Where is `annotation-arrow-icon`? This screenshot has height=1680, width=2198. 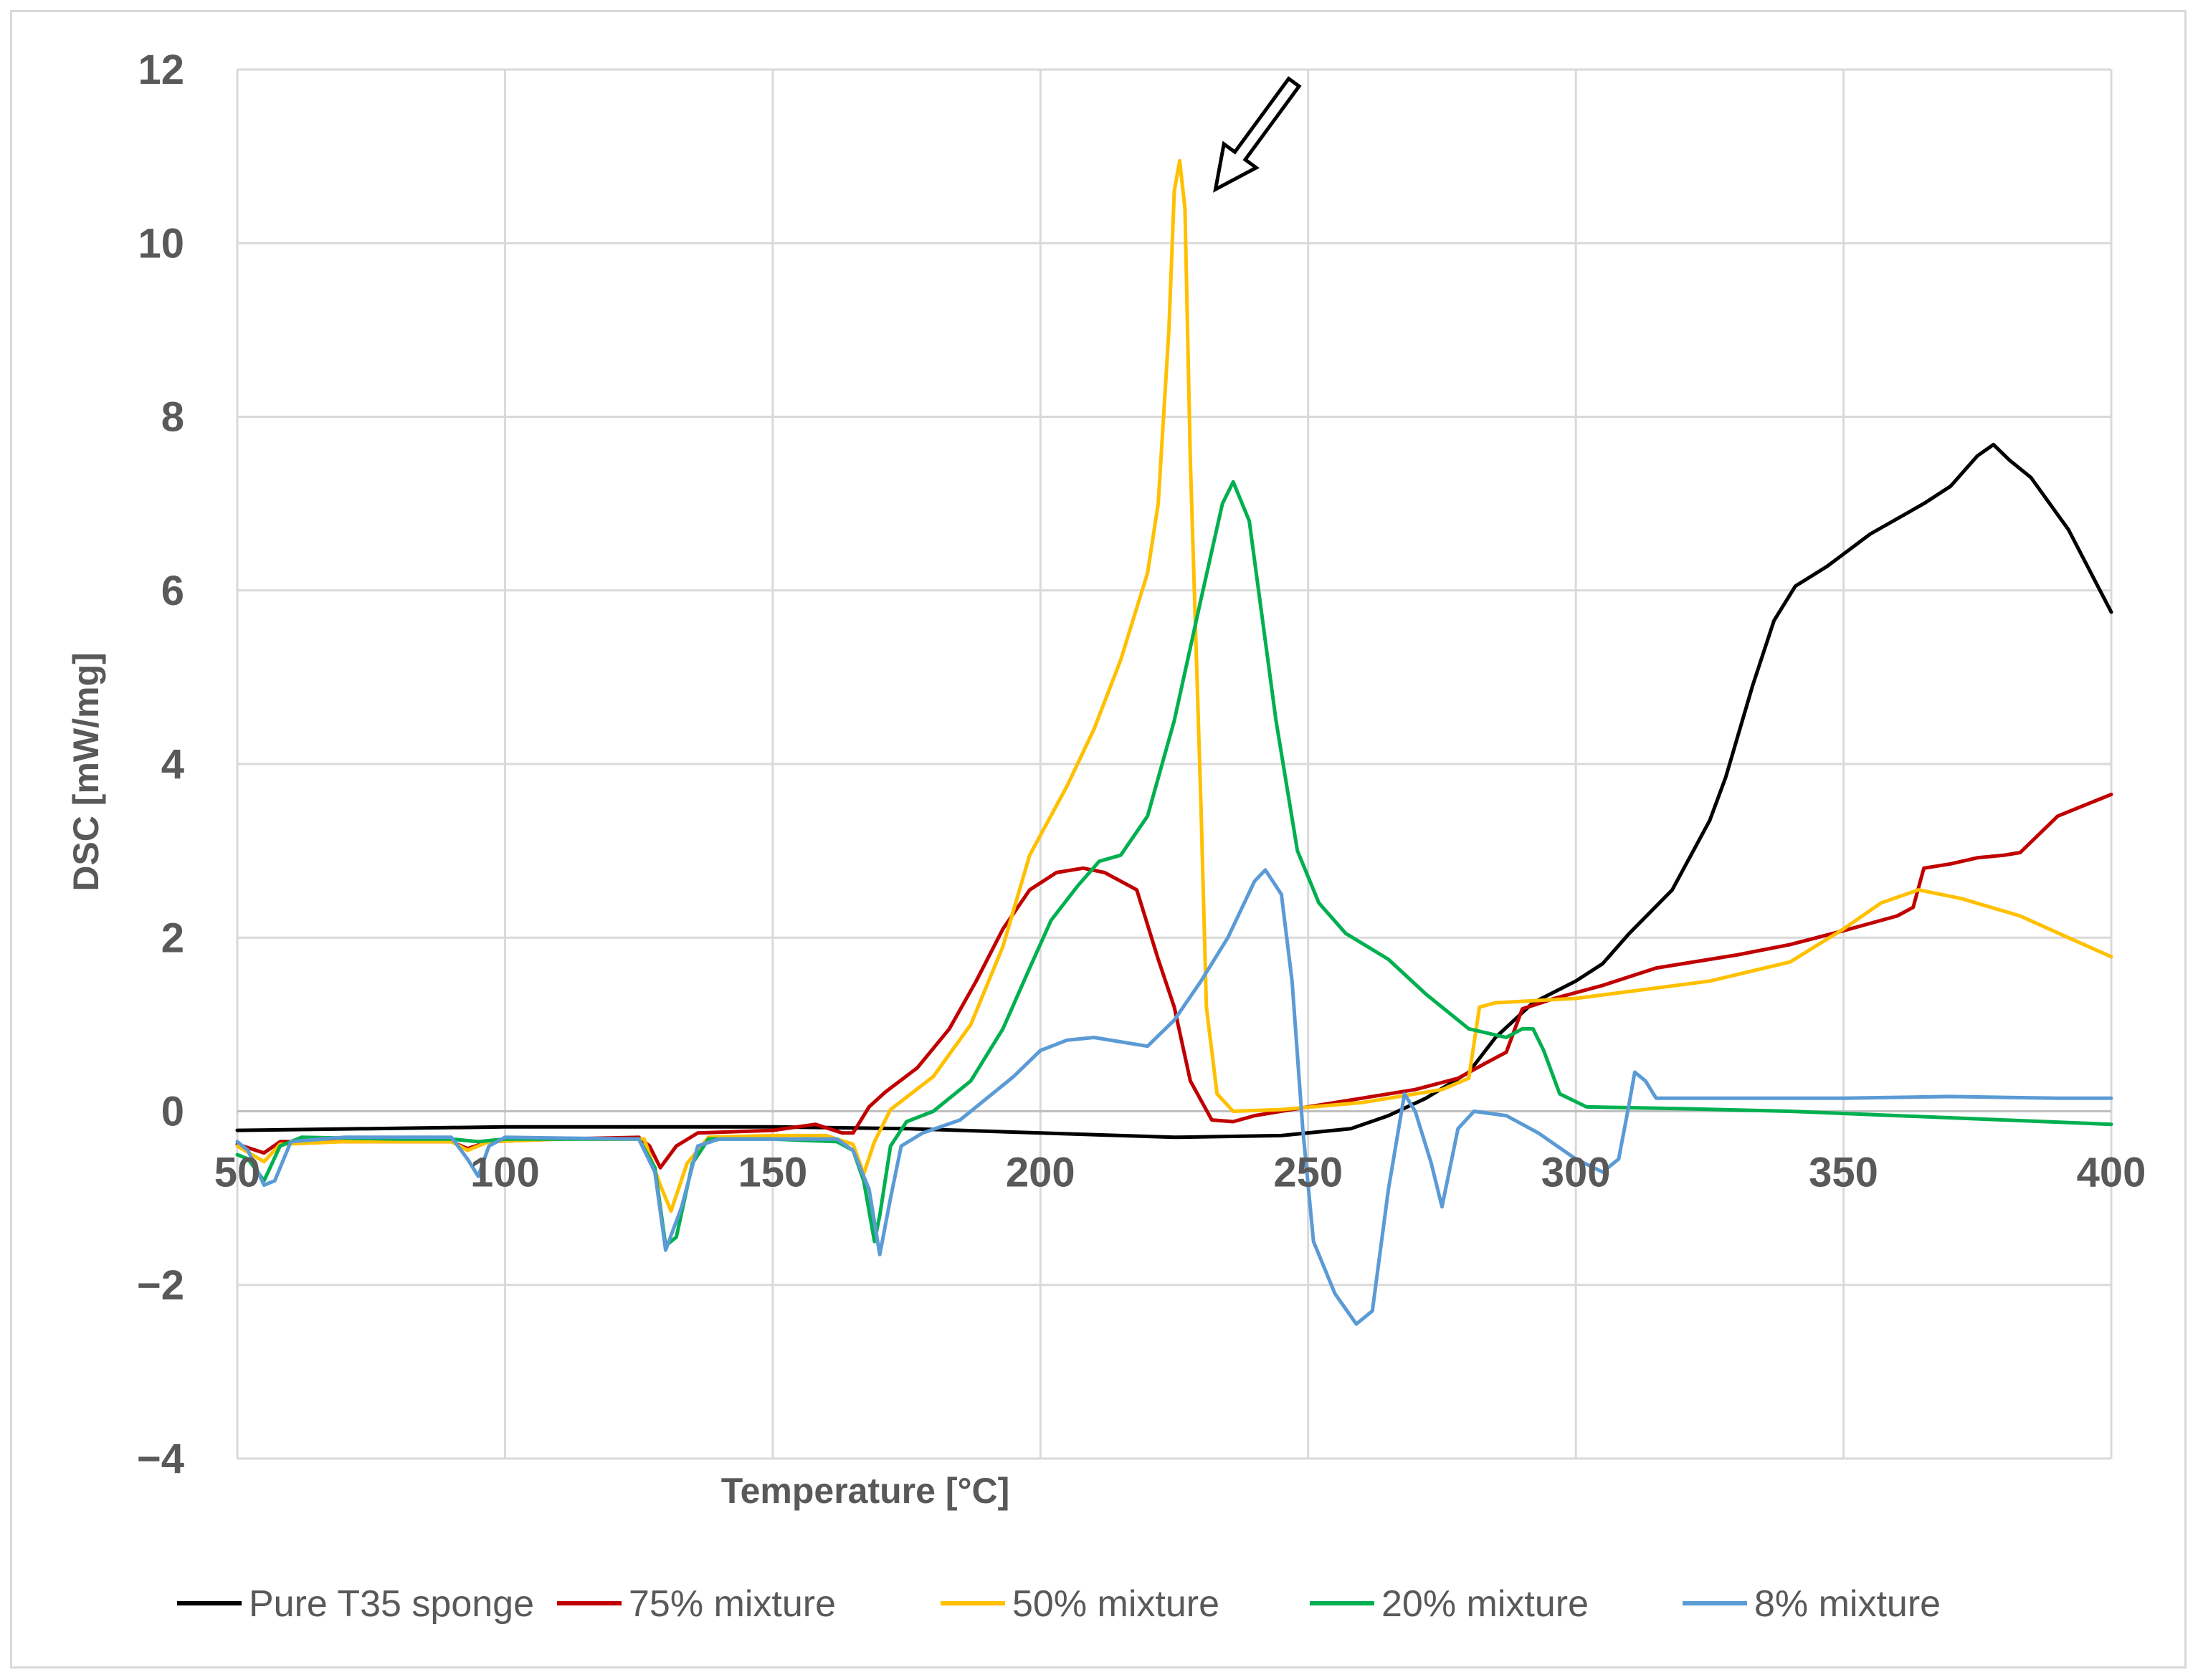
annotation-arrow-icon is located at coordinates (1257, 134).